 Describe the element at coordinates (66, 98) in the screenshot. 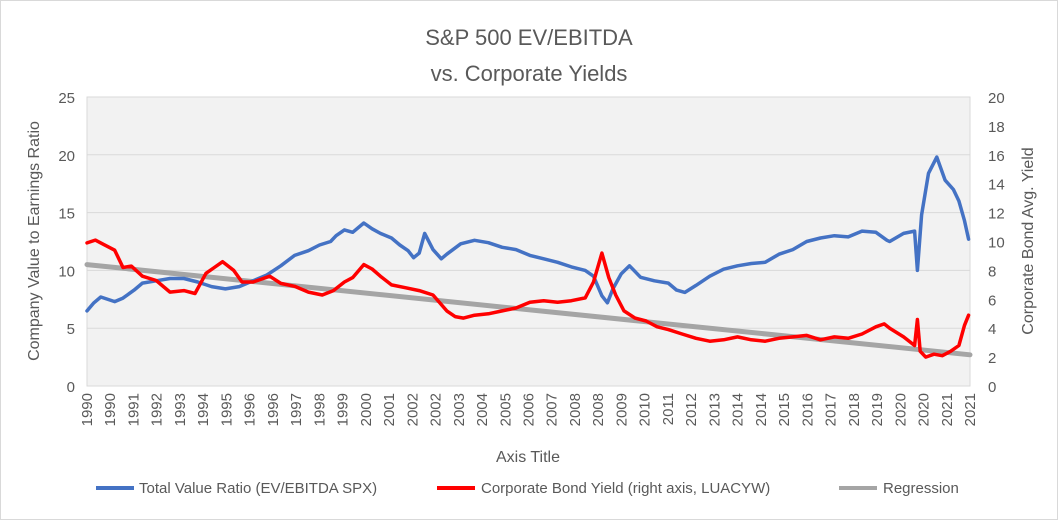

I see `y-tick-label: 25` at that location.